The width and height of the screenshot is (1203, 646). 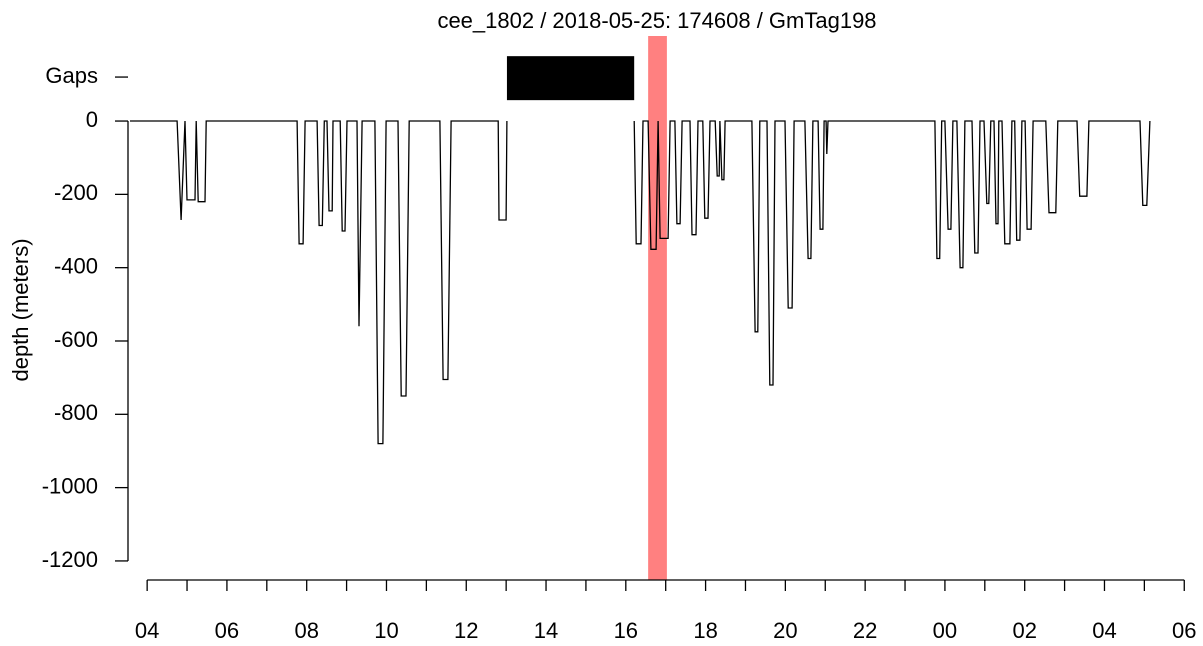 I want to click on y-tick-label: -1000, so click(x=70, y=485).